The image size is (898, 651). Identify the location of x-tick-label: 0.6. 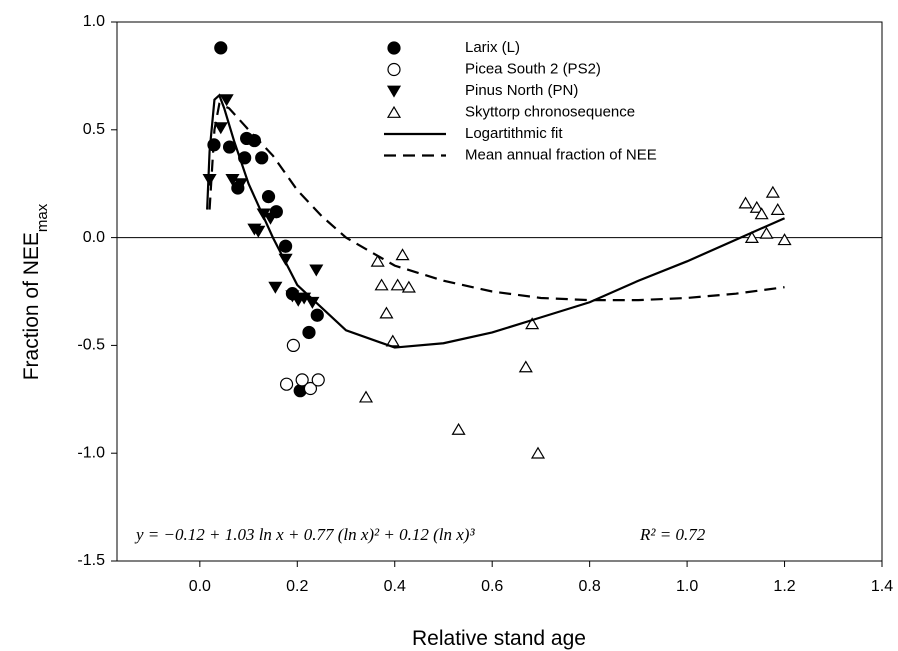
(492, 586).